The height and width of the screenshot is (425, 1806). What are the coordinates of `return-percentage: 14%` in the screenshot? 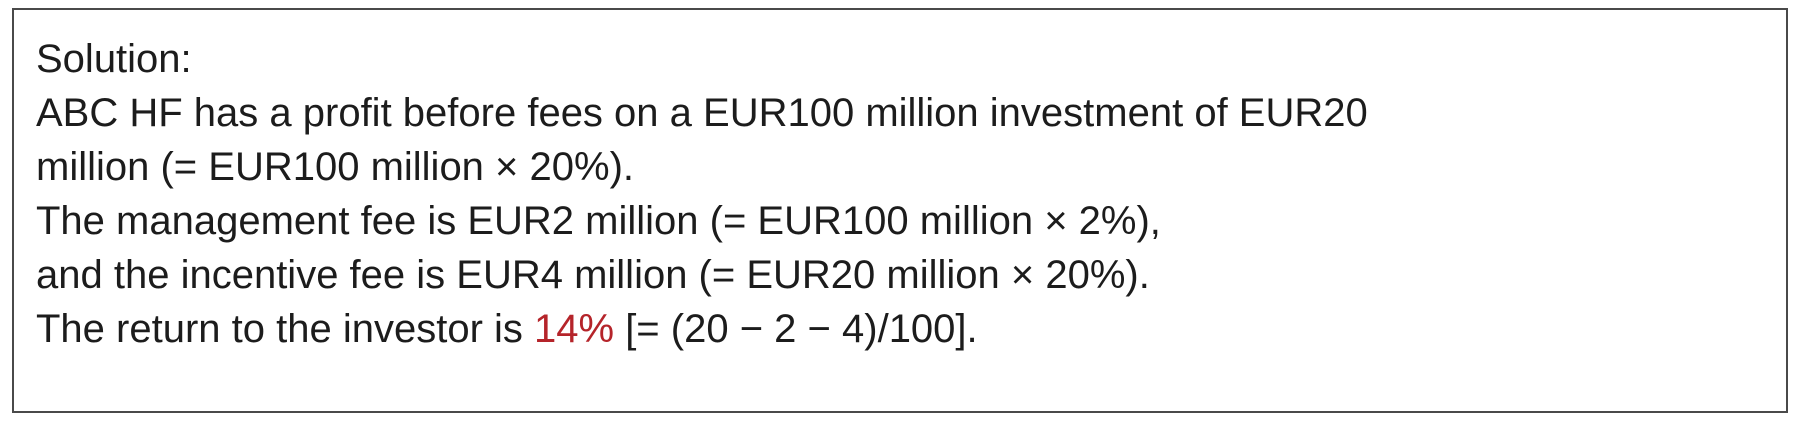 It's located at (574, 329).